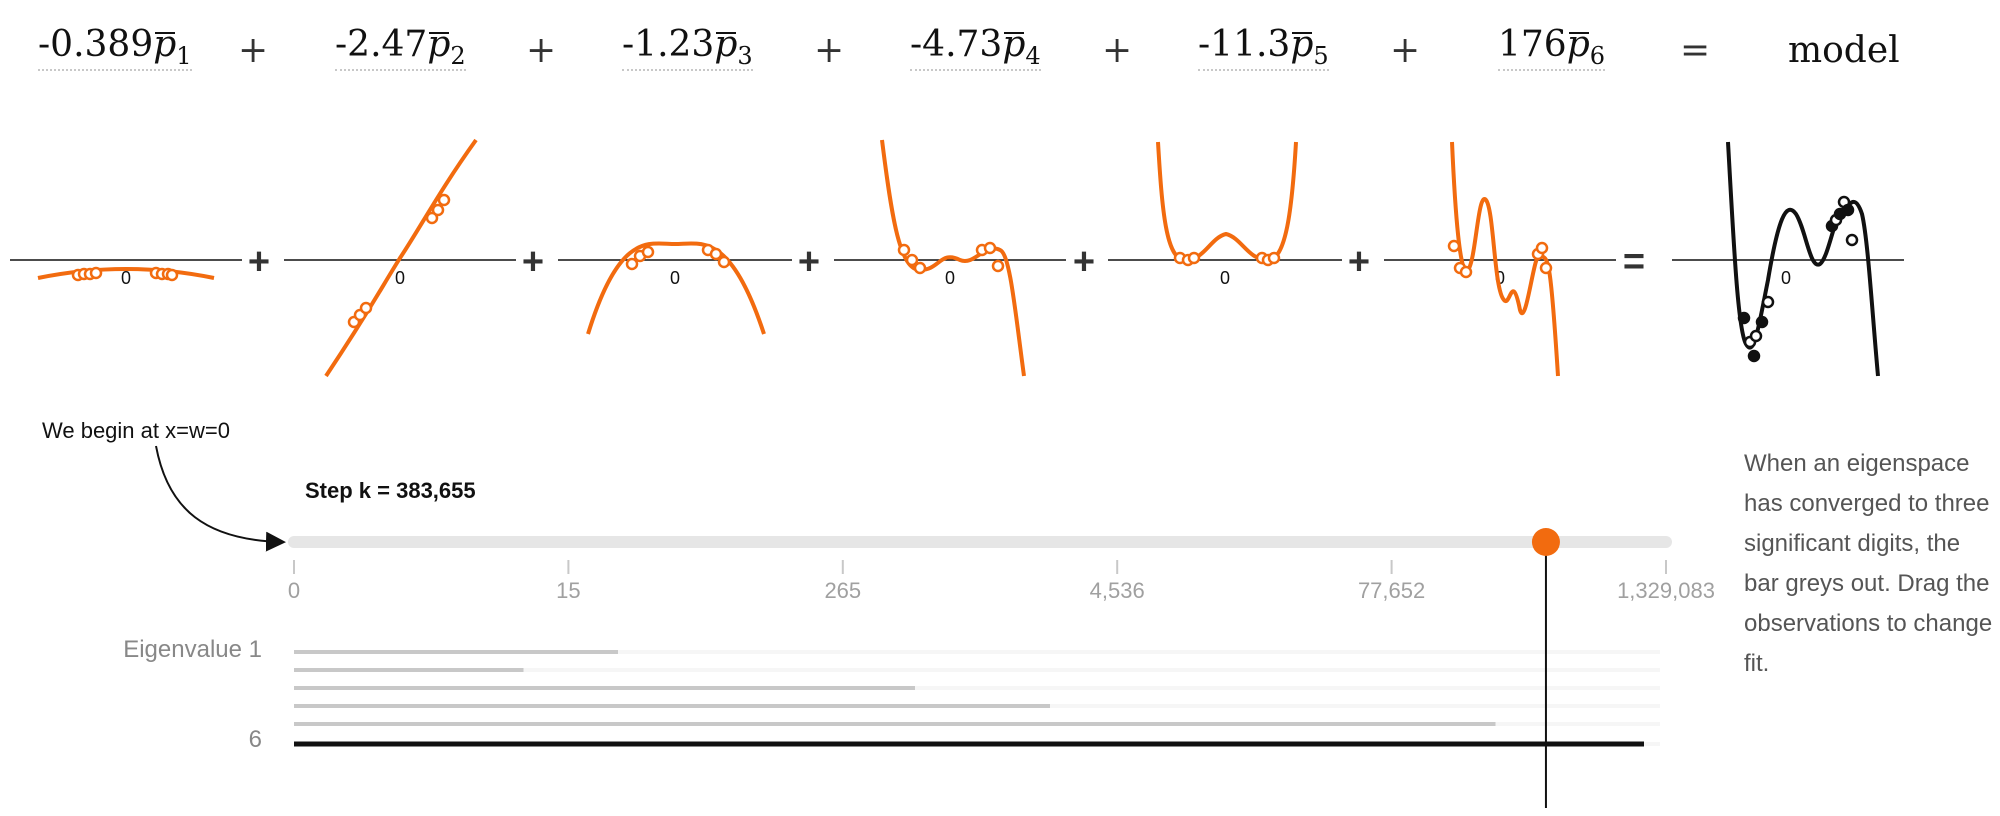 The width and height of the screenshot is (2000, 816). Describe the element at coordinates (568, 590) in the screenshot. I see `tick-label: 15` at that location.